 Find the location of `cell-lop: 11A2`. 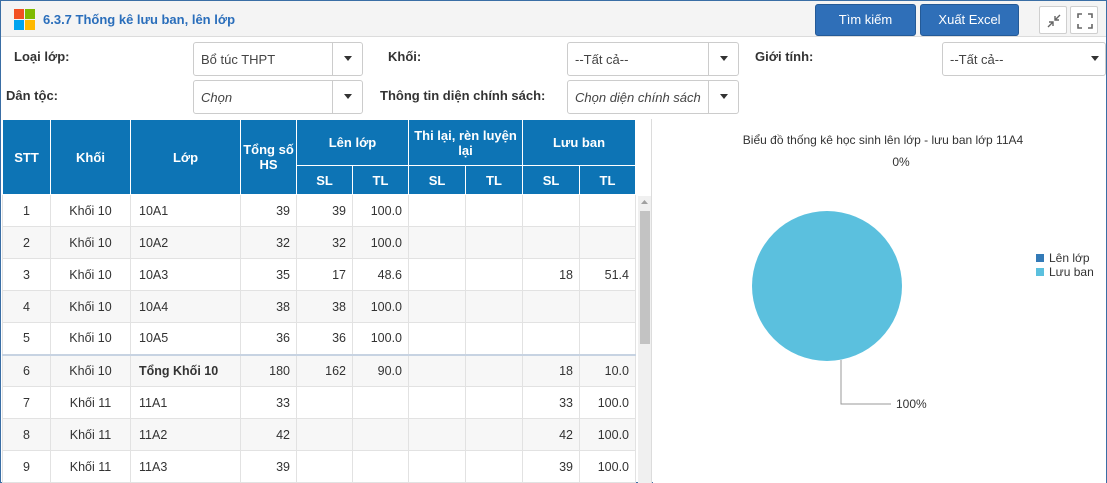

cell-lop: 11A2 is located at coordinates (185, 434).